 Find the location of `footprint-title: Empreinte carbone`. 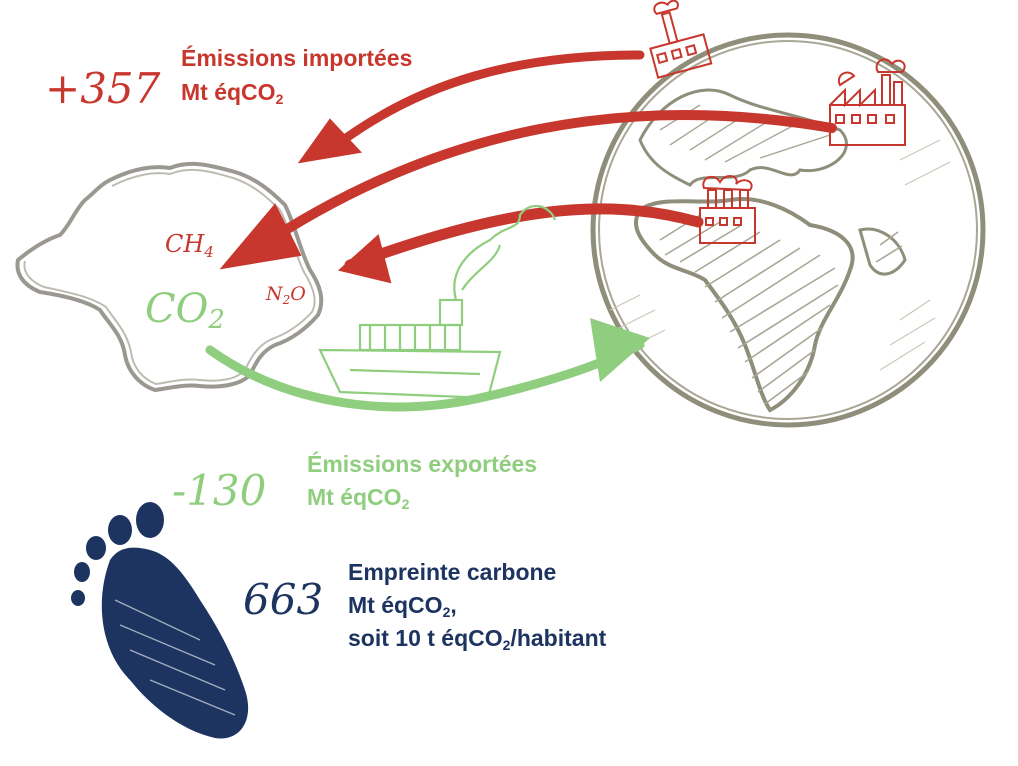

footprint-title: Empreinte carbone is located at coordinates (452, 572).